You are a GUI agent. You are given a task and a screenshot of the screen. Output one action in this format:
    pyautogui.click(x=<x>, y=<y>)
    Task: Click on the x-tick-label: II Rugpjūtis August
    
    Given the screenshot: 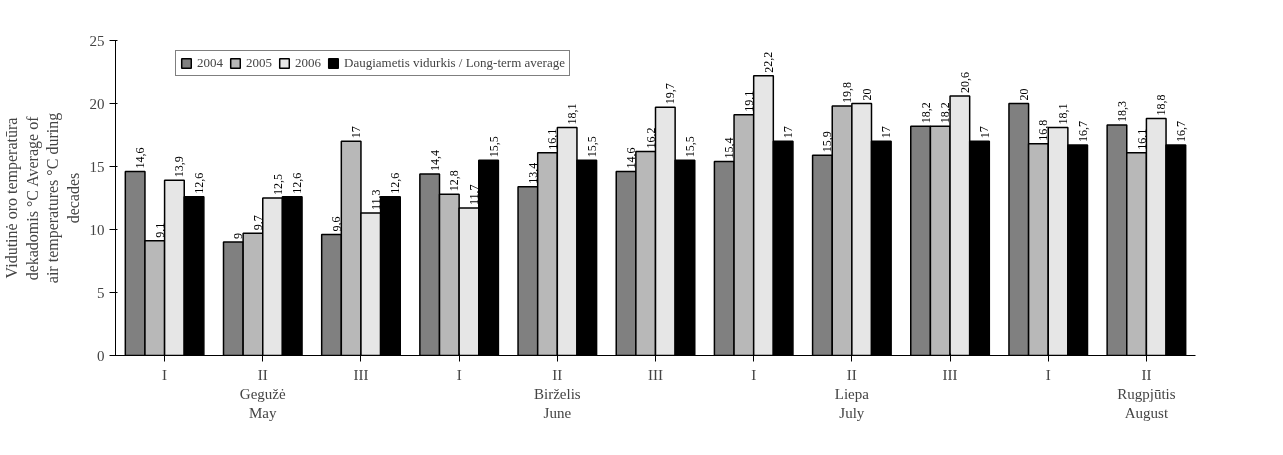 What is the action you would take?
    pyautogui.click(x=1146, y=393)
    